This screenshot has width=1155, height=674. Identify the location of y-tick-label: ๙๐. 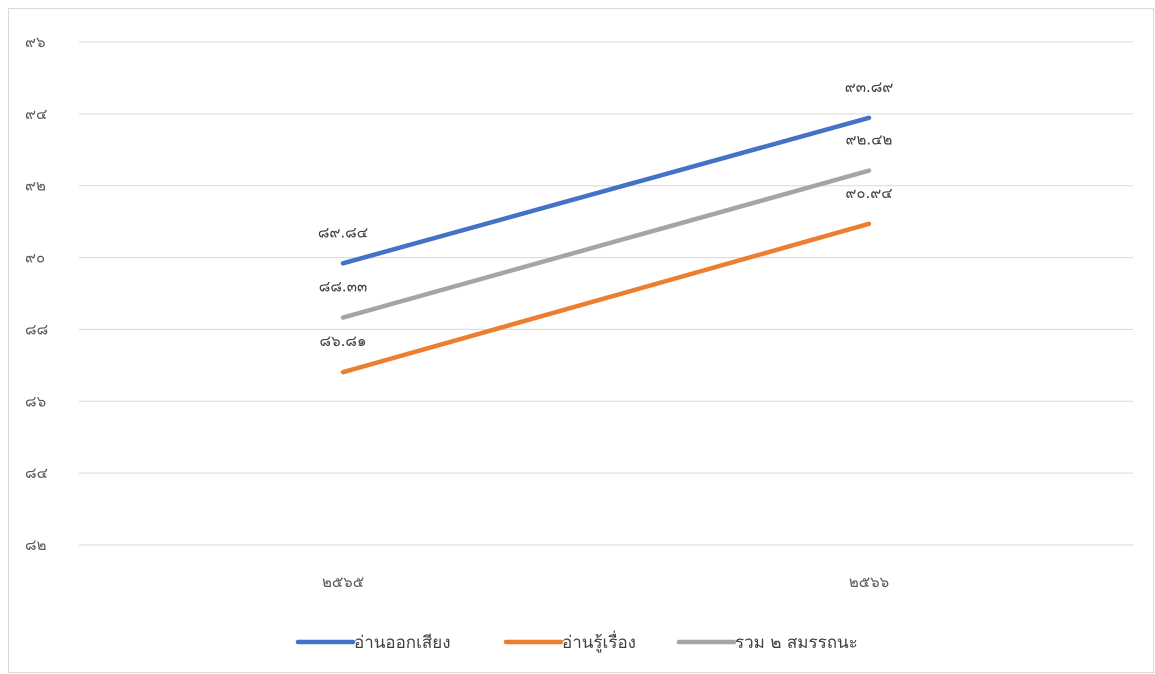
(35, 258).